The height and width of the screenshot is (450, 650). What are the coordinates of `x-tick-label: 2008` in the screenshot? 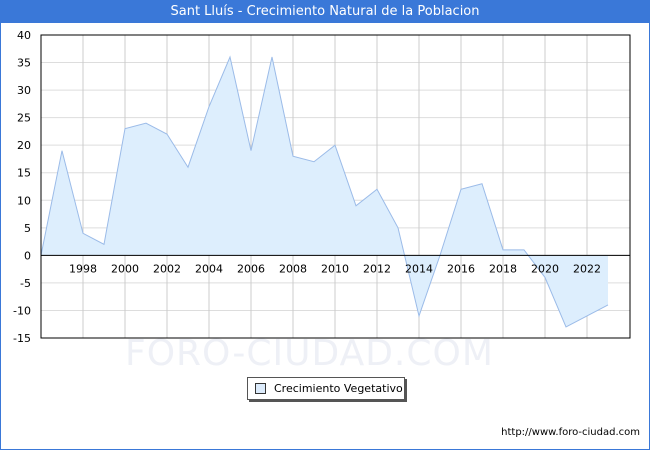 It's located at (293, 268).